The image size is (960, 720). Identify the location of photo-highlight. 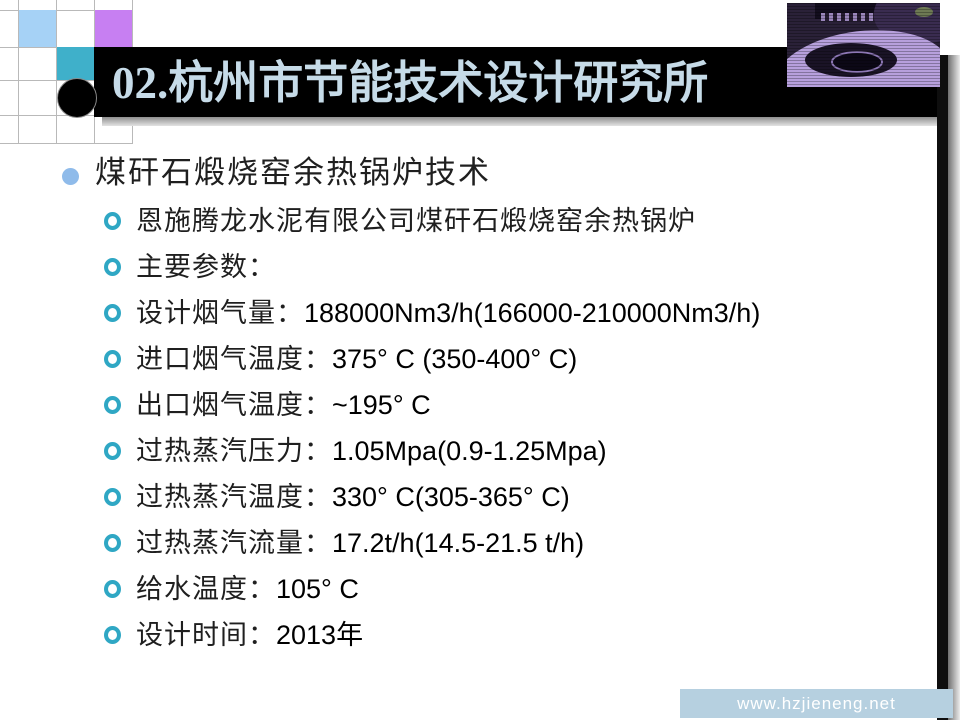
(924, 12).